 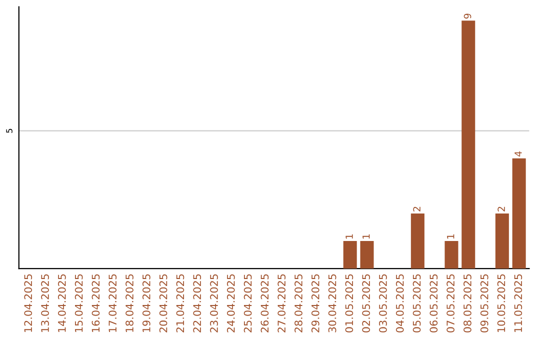 I want to click on x-tick-label: 28.04.2025, so click(x=298, y=303).